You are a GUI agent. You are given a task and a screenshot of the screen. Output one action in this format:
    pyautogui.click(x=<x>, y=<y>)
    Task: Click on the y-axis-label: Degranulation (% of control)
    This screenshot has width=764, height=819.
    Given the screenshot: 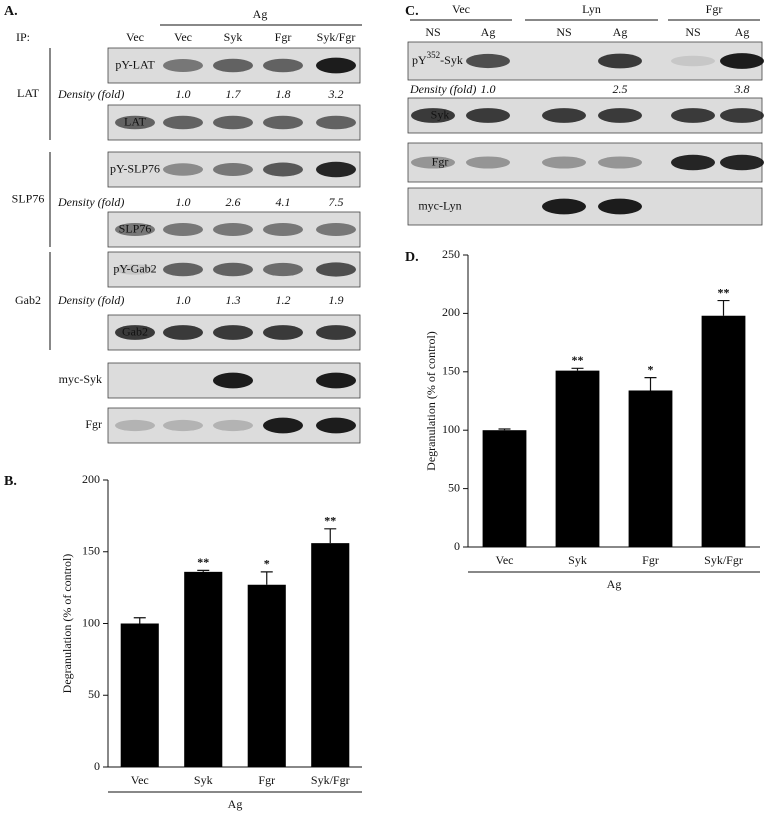 What is the action you would take?
    pyautogui.click(x=67, y=624)
    